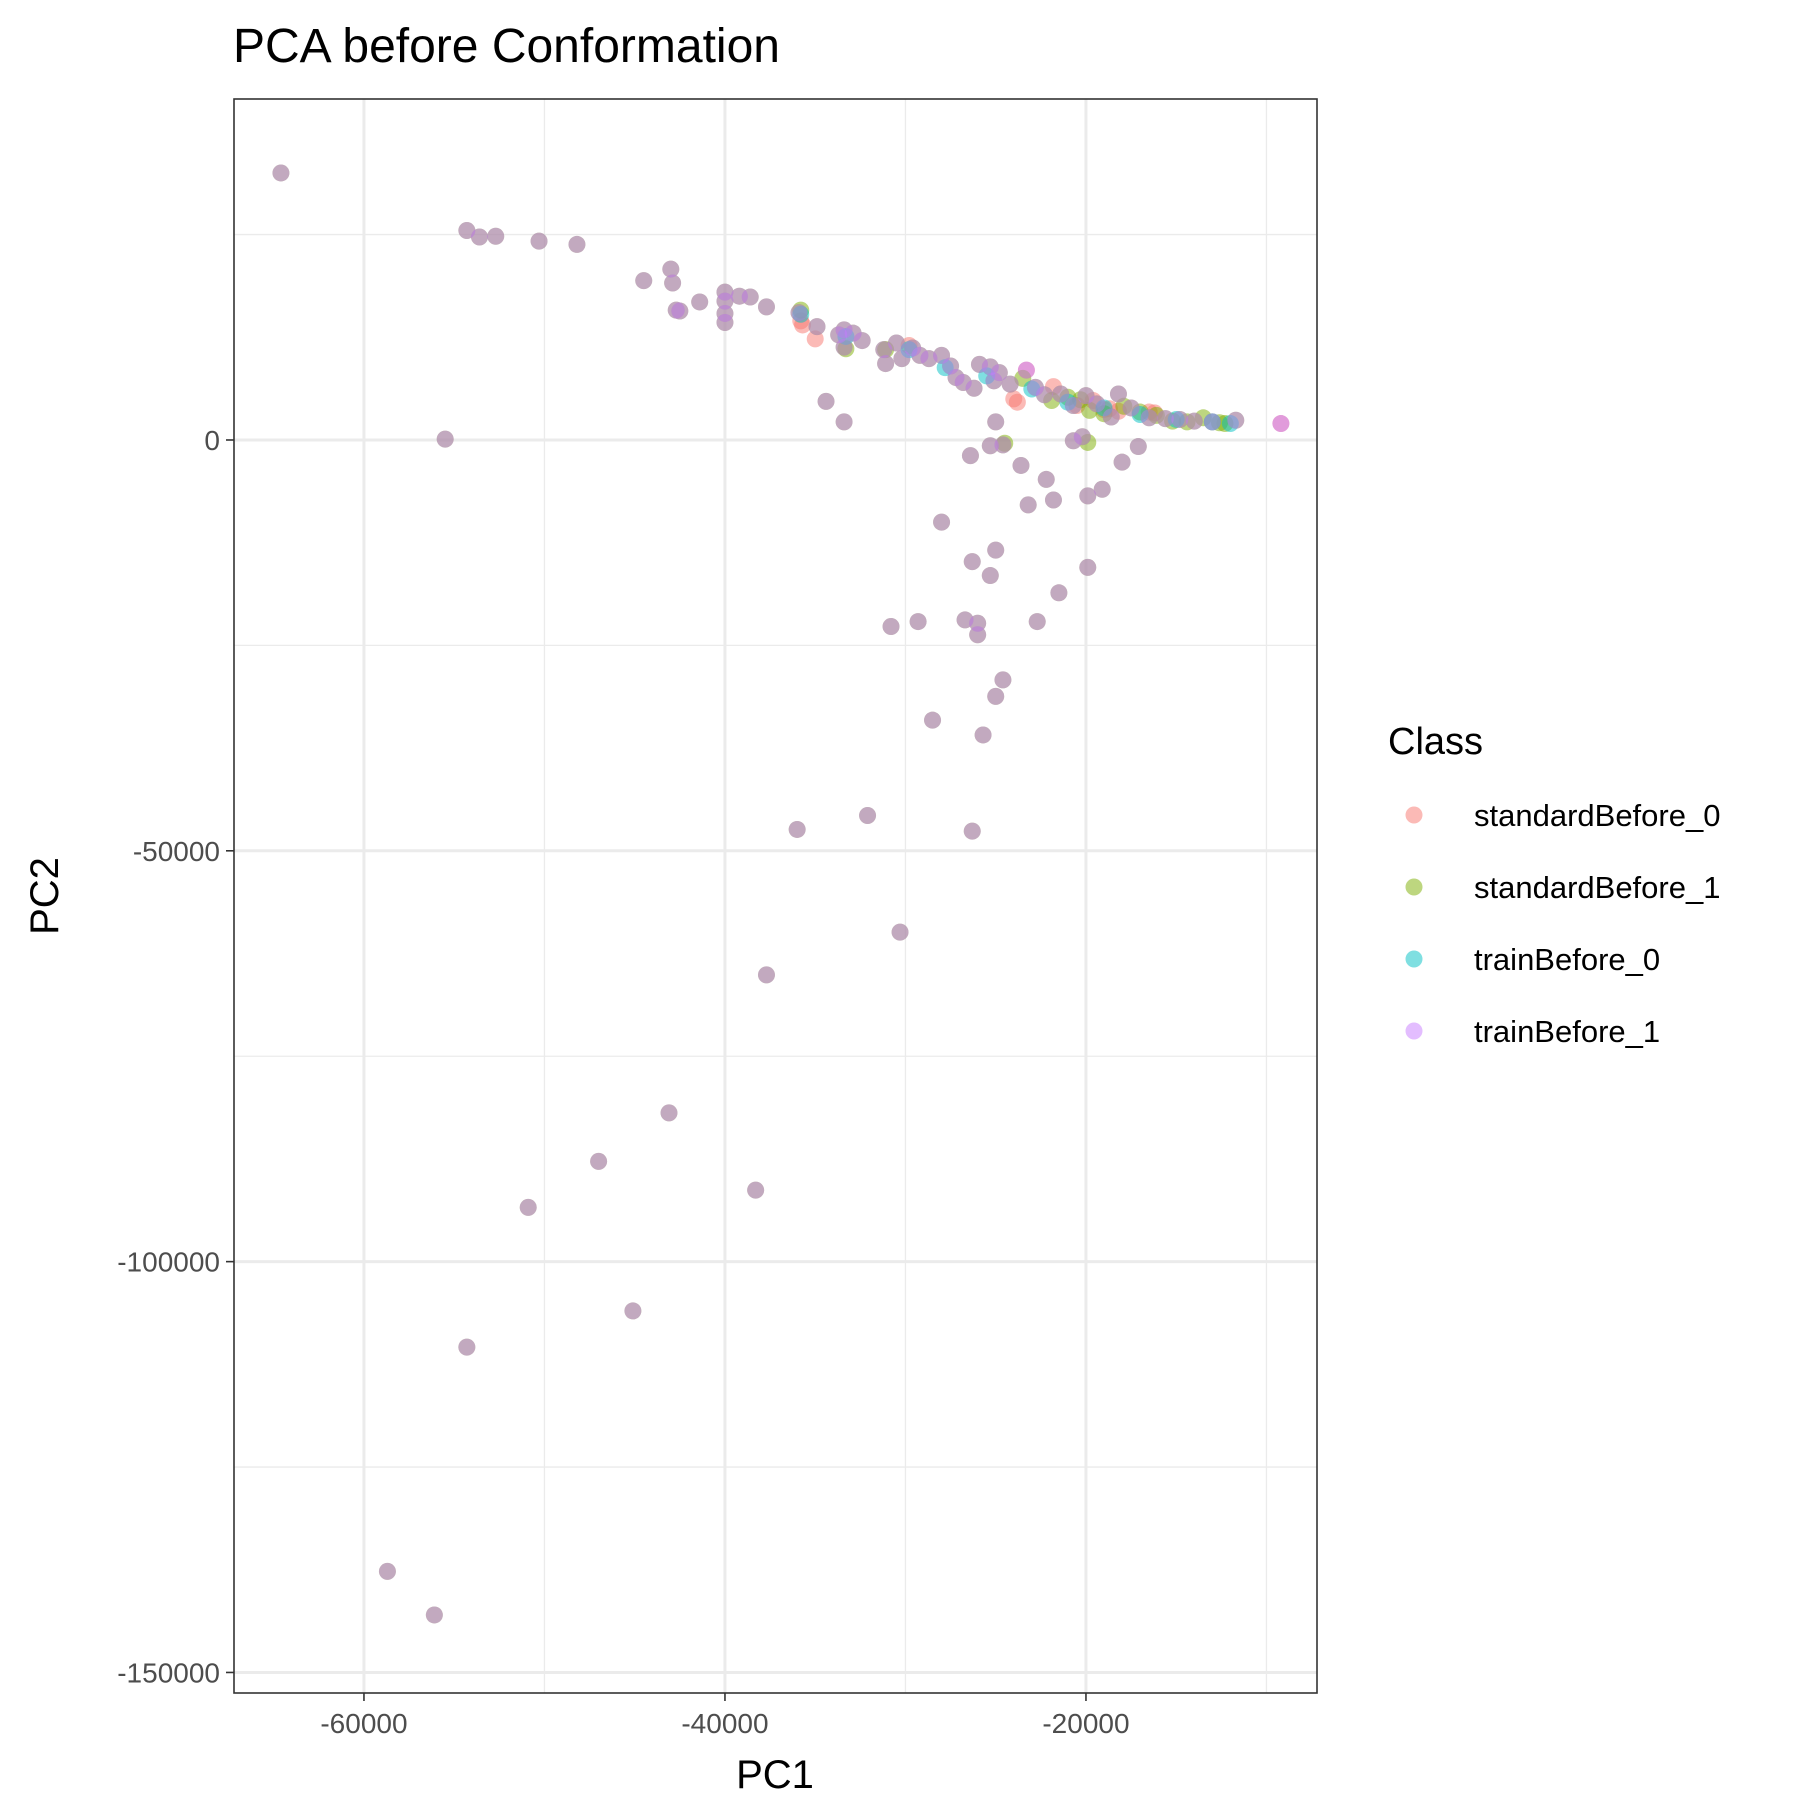 The width and height of the screenshot is (1800, 1800). What do you see at coordinates (212, 440) in the screenshot?
I see `y-tick-label: 0` at bounding box center [212, 440].